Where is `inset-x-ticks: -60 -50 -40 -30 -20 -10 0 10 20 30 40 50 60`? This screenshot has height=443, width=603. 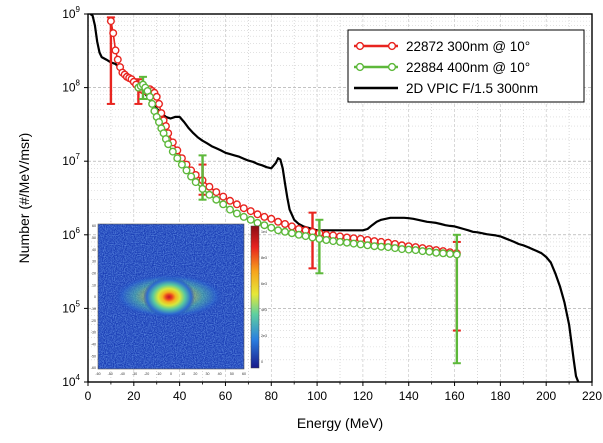 inset-x-ticks: -60 -50 -40 -30 -20 -10 0 10 20 30 40 50 60 is located at coordinates (170, 374).